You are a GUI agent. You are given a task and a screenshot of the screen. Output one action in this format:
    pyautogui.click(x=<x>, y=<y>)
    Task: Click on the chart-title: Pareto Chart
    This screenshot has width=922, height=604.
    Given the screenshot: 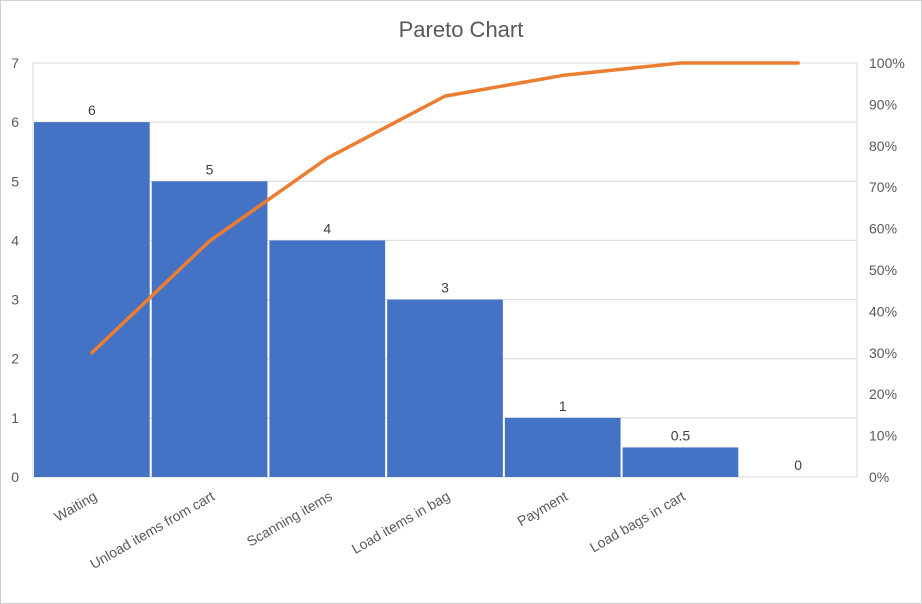 What is the action you would take?
    pyautogui.click(x=461, y=29)
    